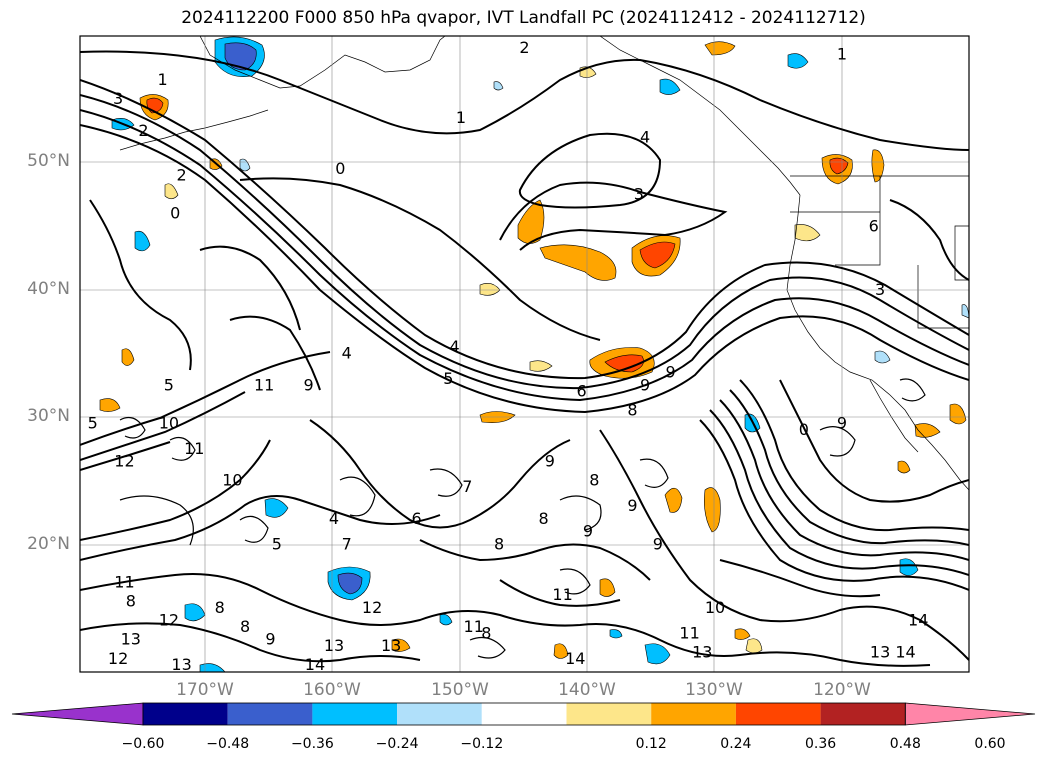 The height and width of the screenshot is (765, 1047). I want to click on colorbar-tick-label: −0.24, so click(397, 744).